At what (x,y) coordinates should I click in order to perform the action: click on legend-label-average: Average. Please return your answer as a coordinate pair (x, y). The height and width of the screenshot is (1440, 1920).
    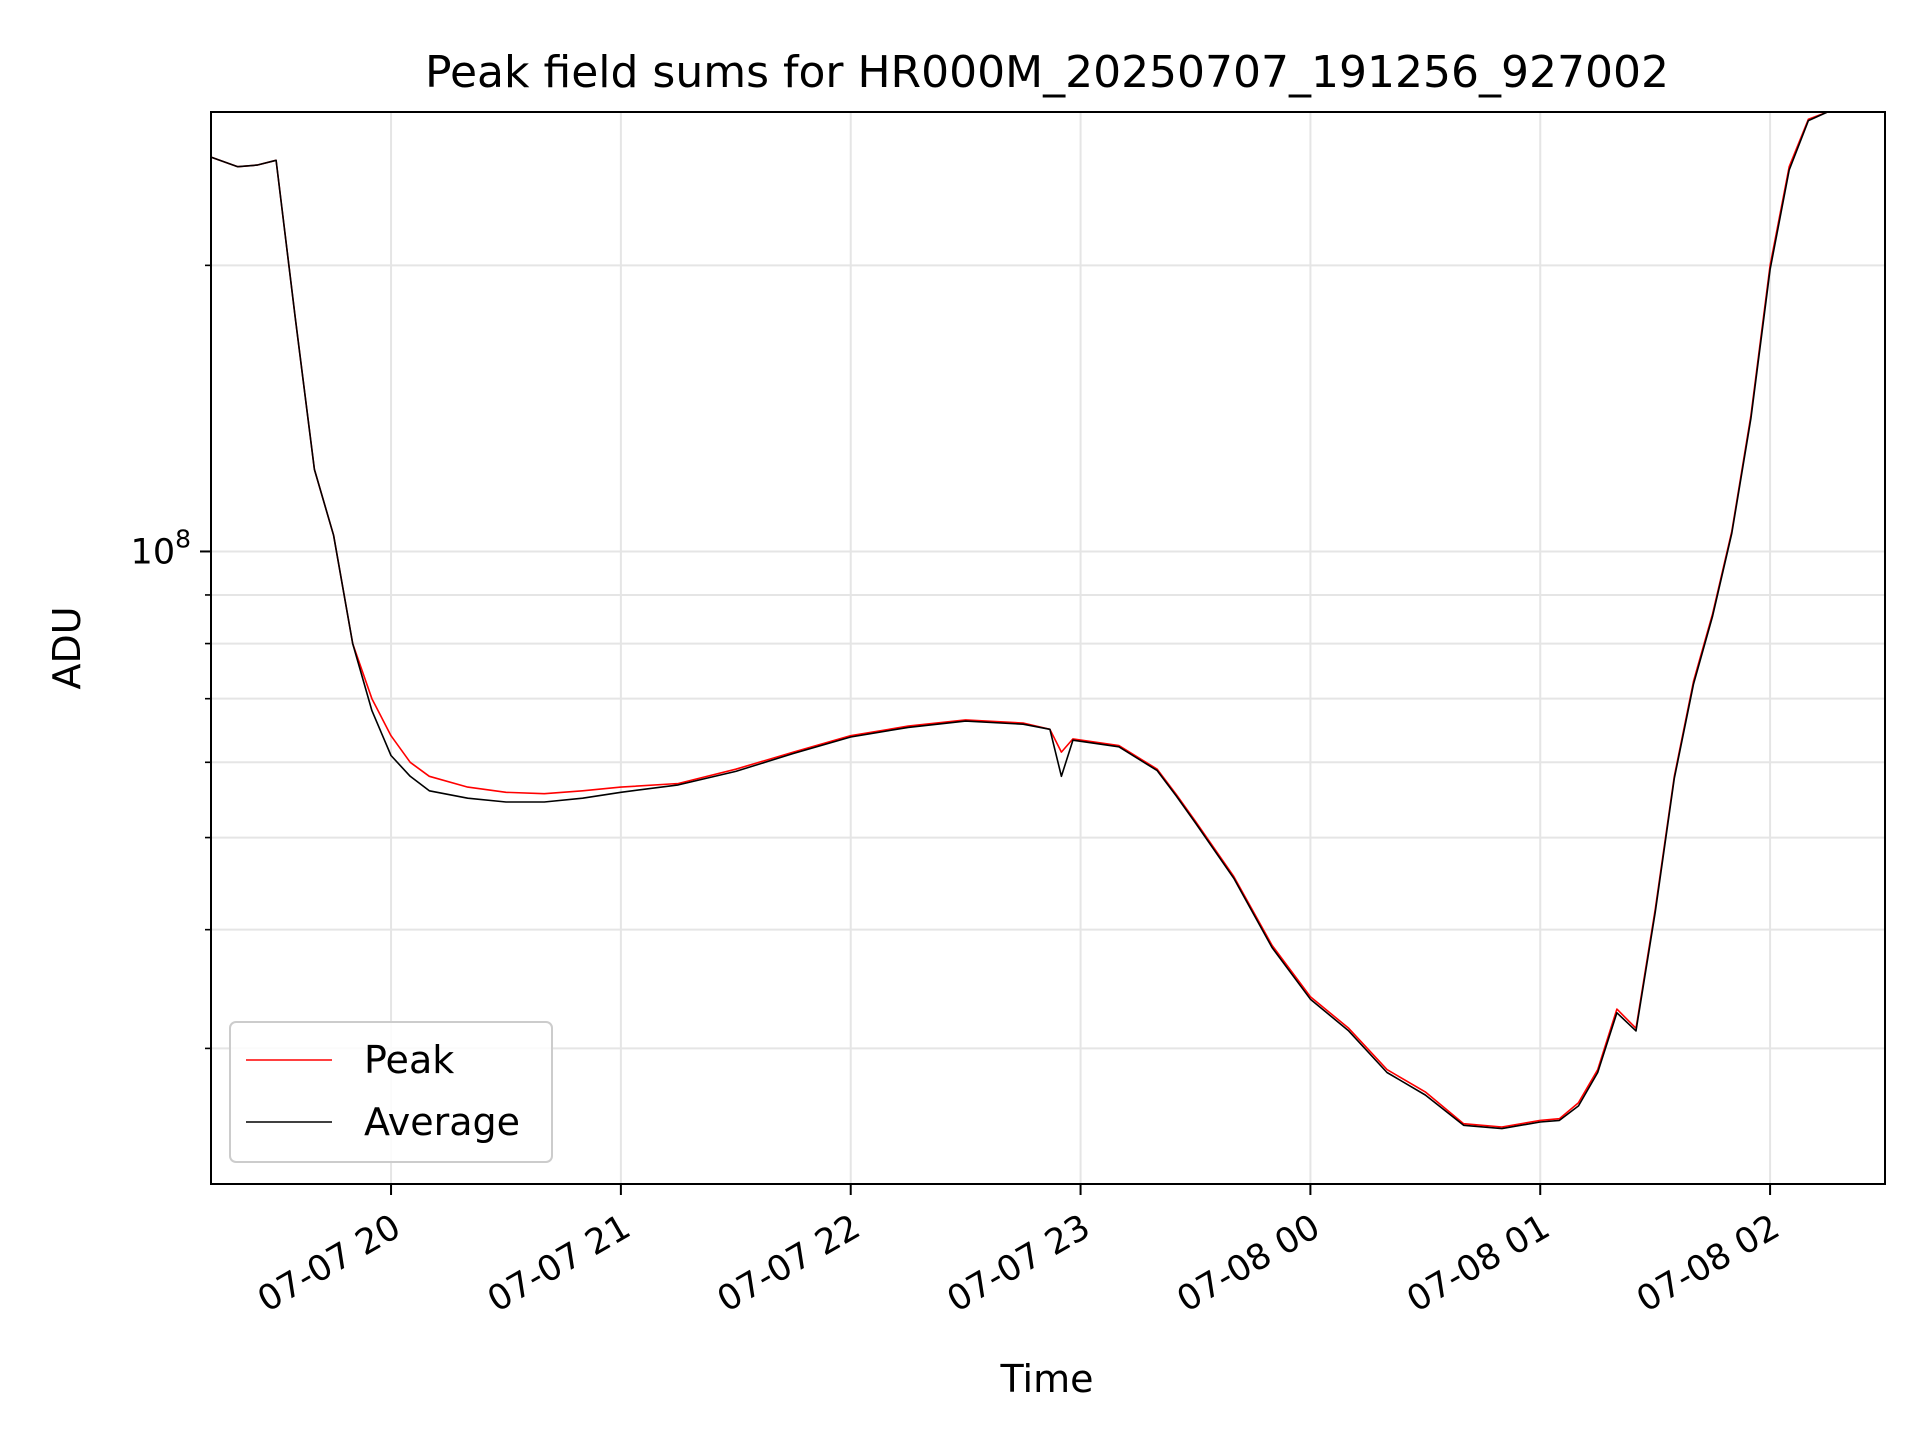
    Looking at the image, I should click on (442, 1122).